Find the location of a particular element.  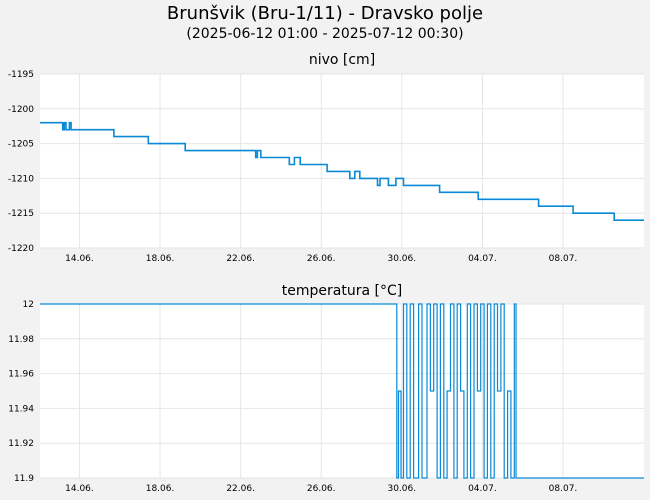

y-tick-label: -1220 is located at coordinates (21, 249).